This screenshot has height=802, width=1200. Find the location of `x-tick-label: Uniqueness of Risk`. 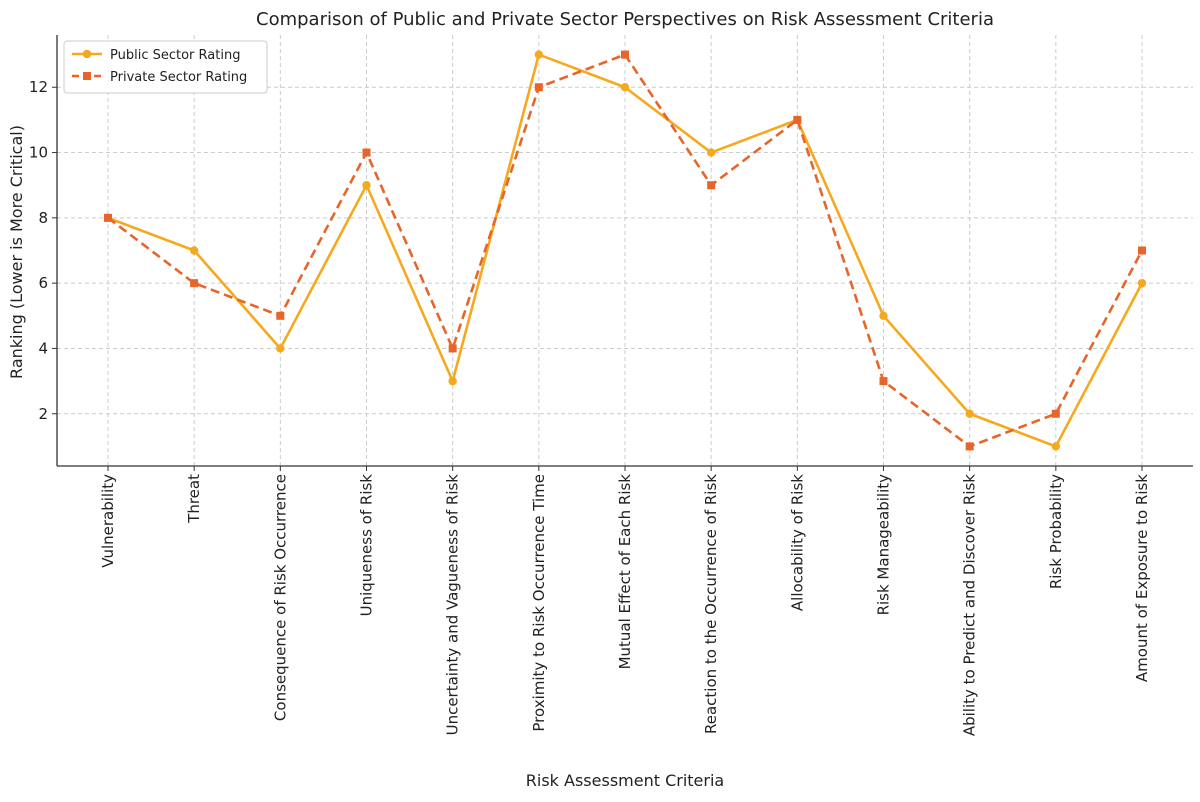

x-tick-label: Uniqueness of Risk is located at coordinates (367, 545).